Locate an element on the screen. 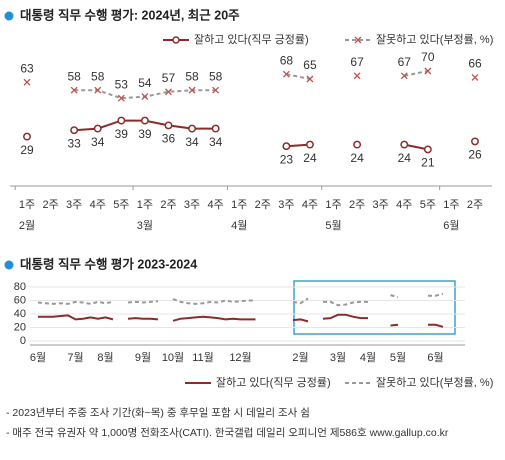 This screenshot has width=505, height=460. y-tick-label: 40 is located at coordinates (20, 314).